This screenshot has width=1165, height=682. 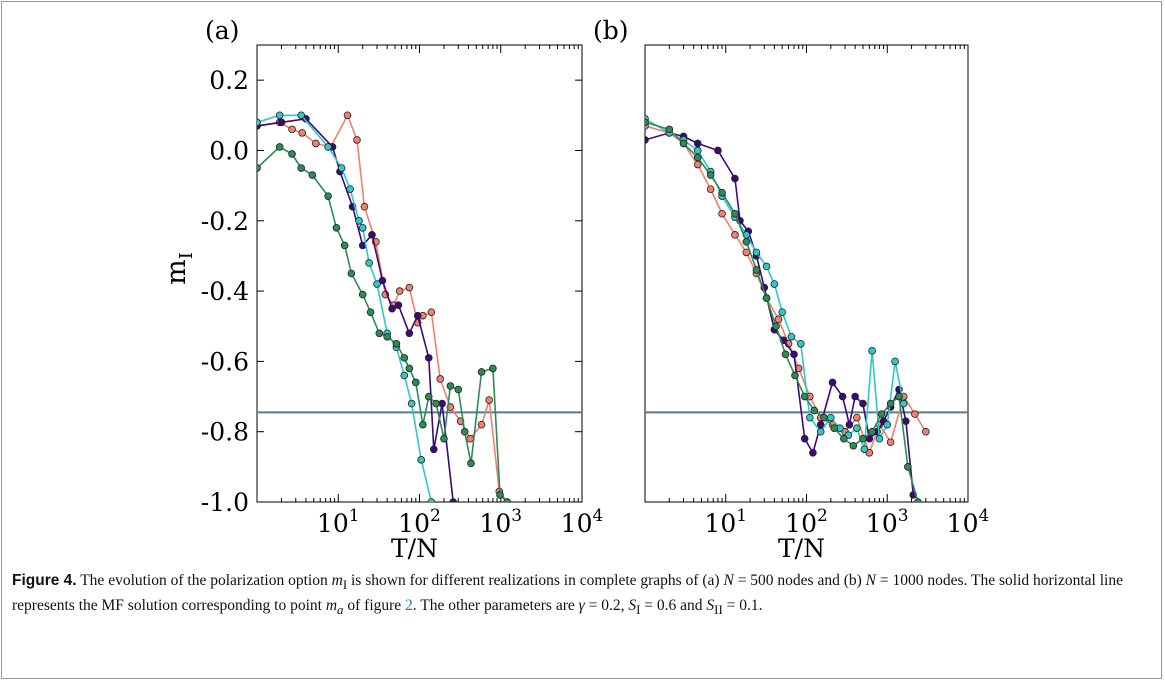 What do you see at coordinates (374, 606) in the screenshot?
I see `caption-text: of figure` at bounding box center [374, 606].